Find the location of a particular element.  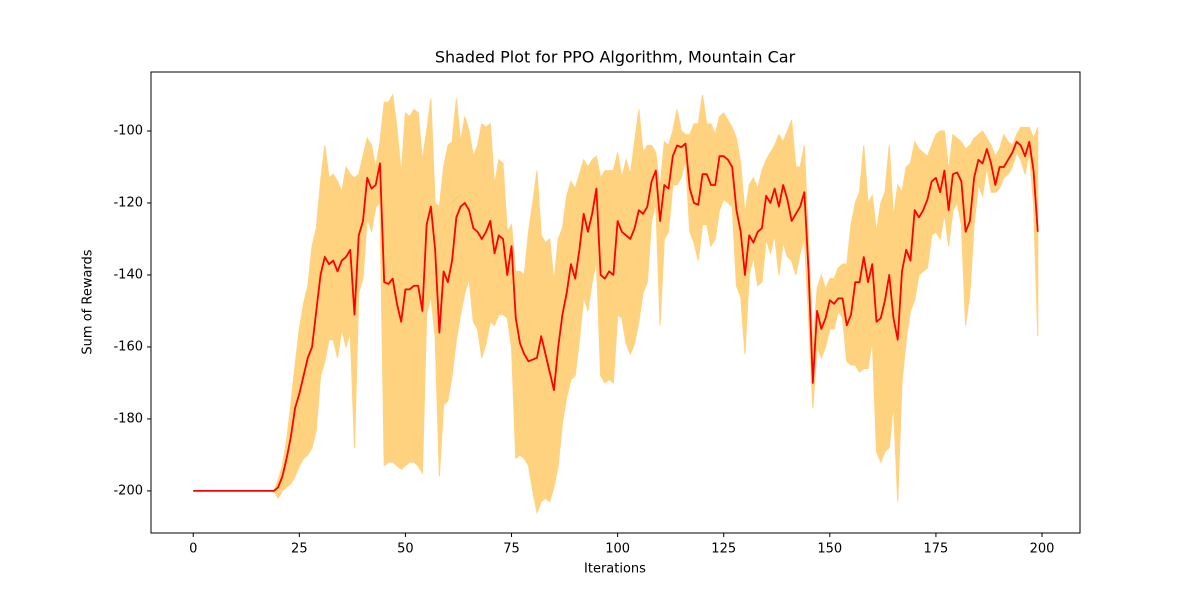

y-tick-label: -200 is located at coordinates (128, 490).